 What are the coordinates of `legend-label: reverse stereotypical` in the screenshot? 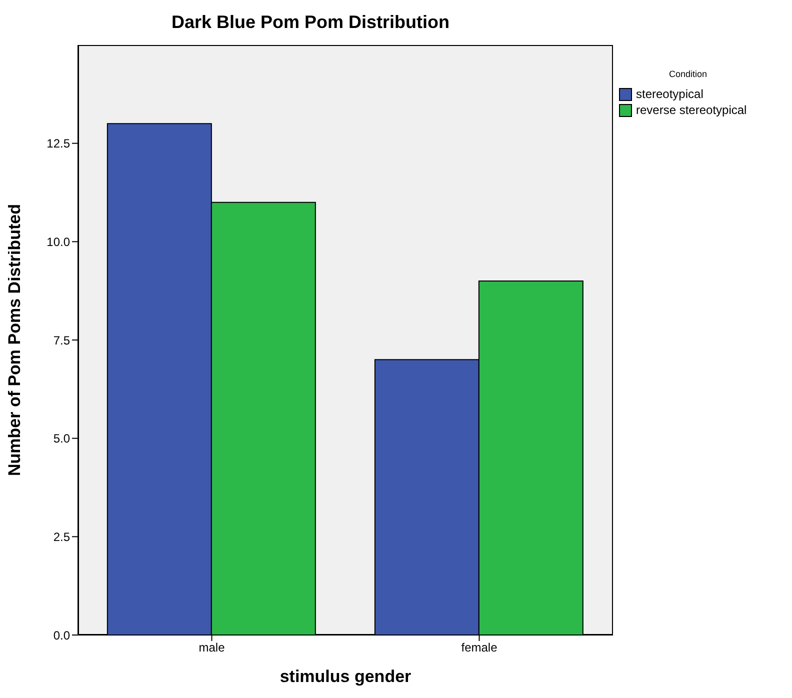 It's located at (691, 110).